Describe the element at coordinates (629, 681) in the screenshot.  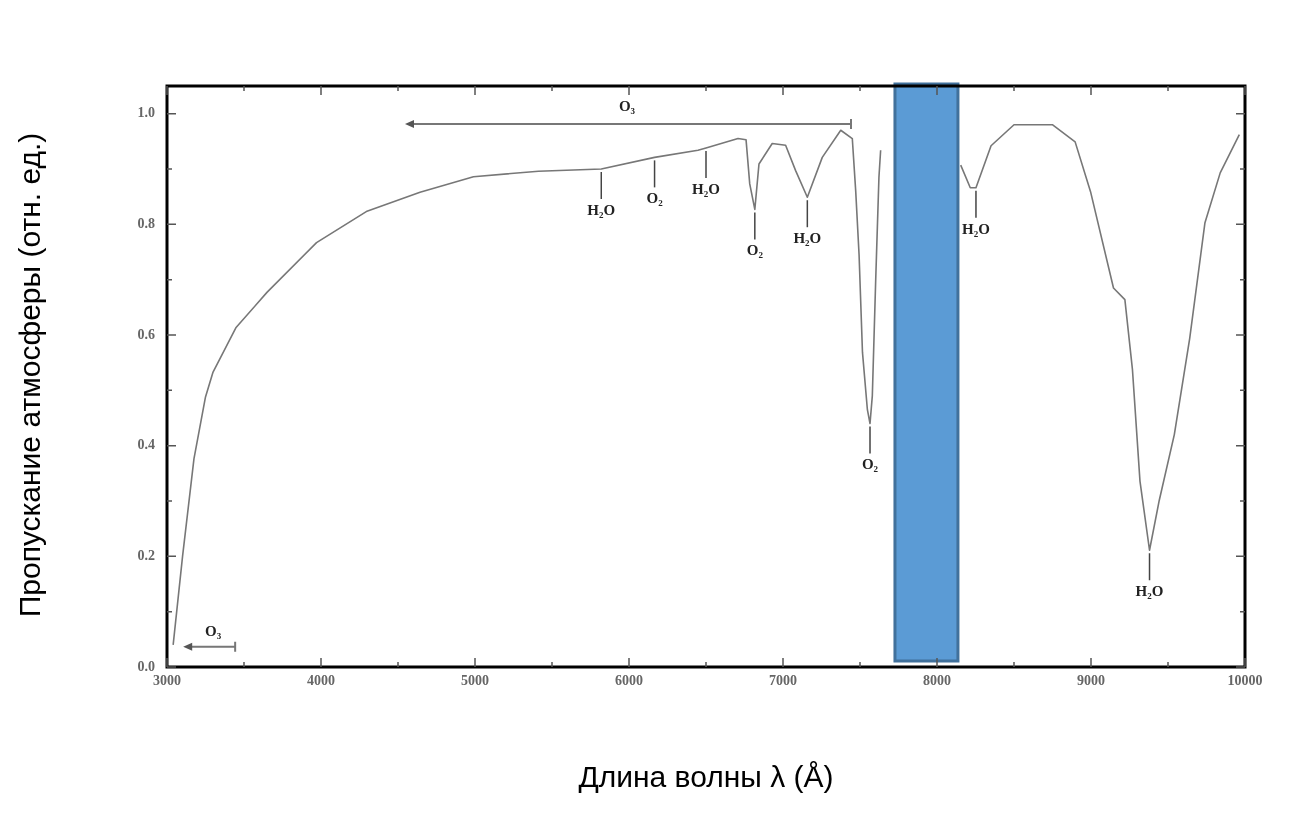
I see `x-tick-label: 6000` at that location.